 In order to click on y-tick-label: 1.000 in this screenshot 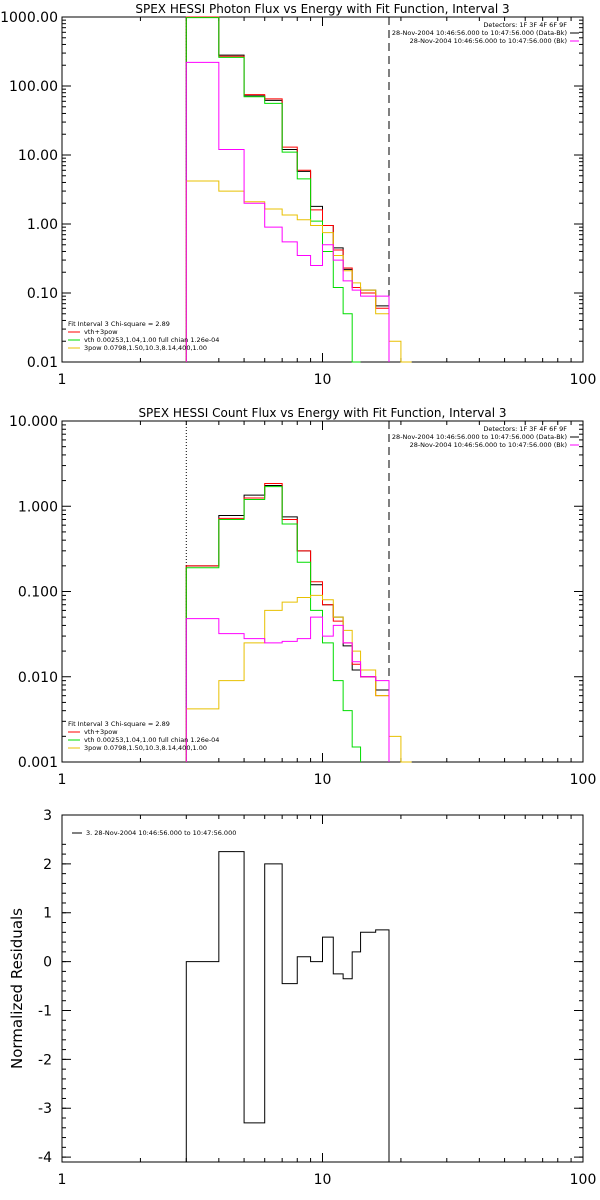, I will do `click(38, 507)`.